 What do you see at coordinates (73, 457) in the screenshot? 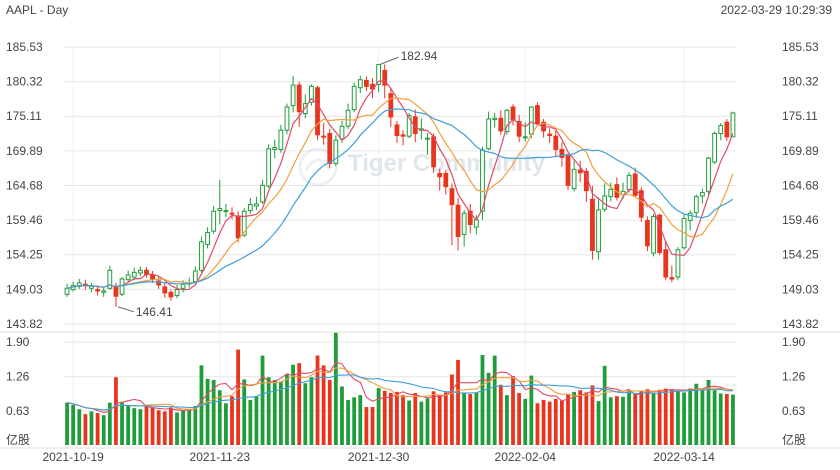
I see `date-tick: 2021-10-19` at bounding box center [73, 457].